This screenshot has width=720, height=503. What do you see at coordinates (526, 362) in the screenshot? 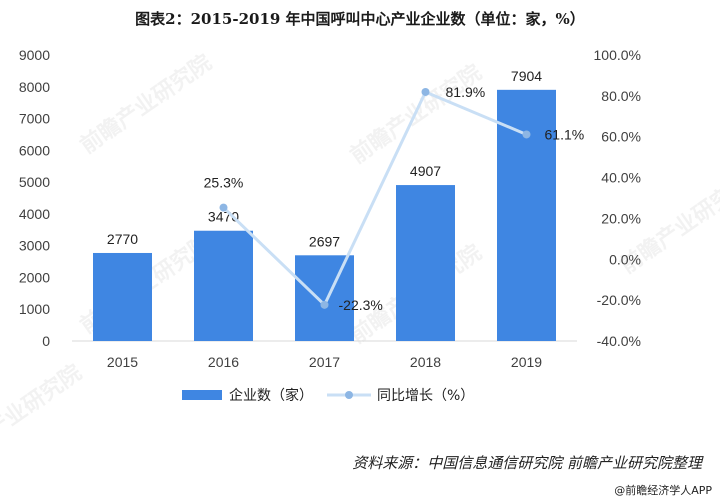
I see `x-tick-label: 2019` at bounding box center [526, 362].